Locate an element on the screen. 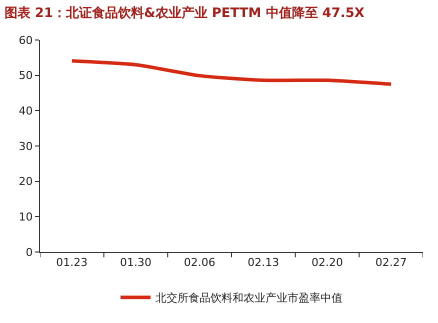  x-tick-label: 02.06 is located at coordinates (200, 263).